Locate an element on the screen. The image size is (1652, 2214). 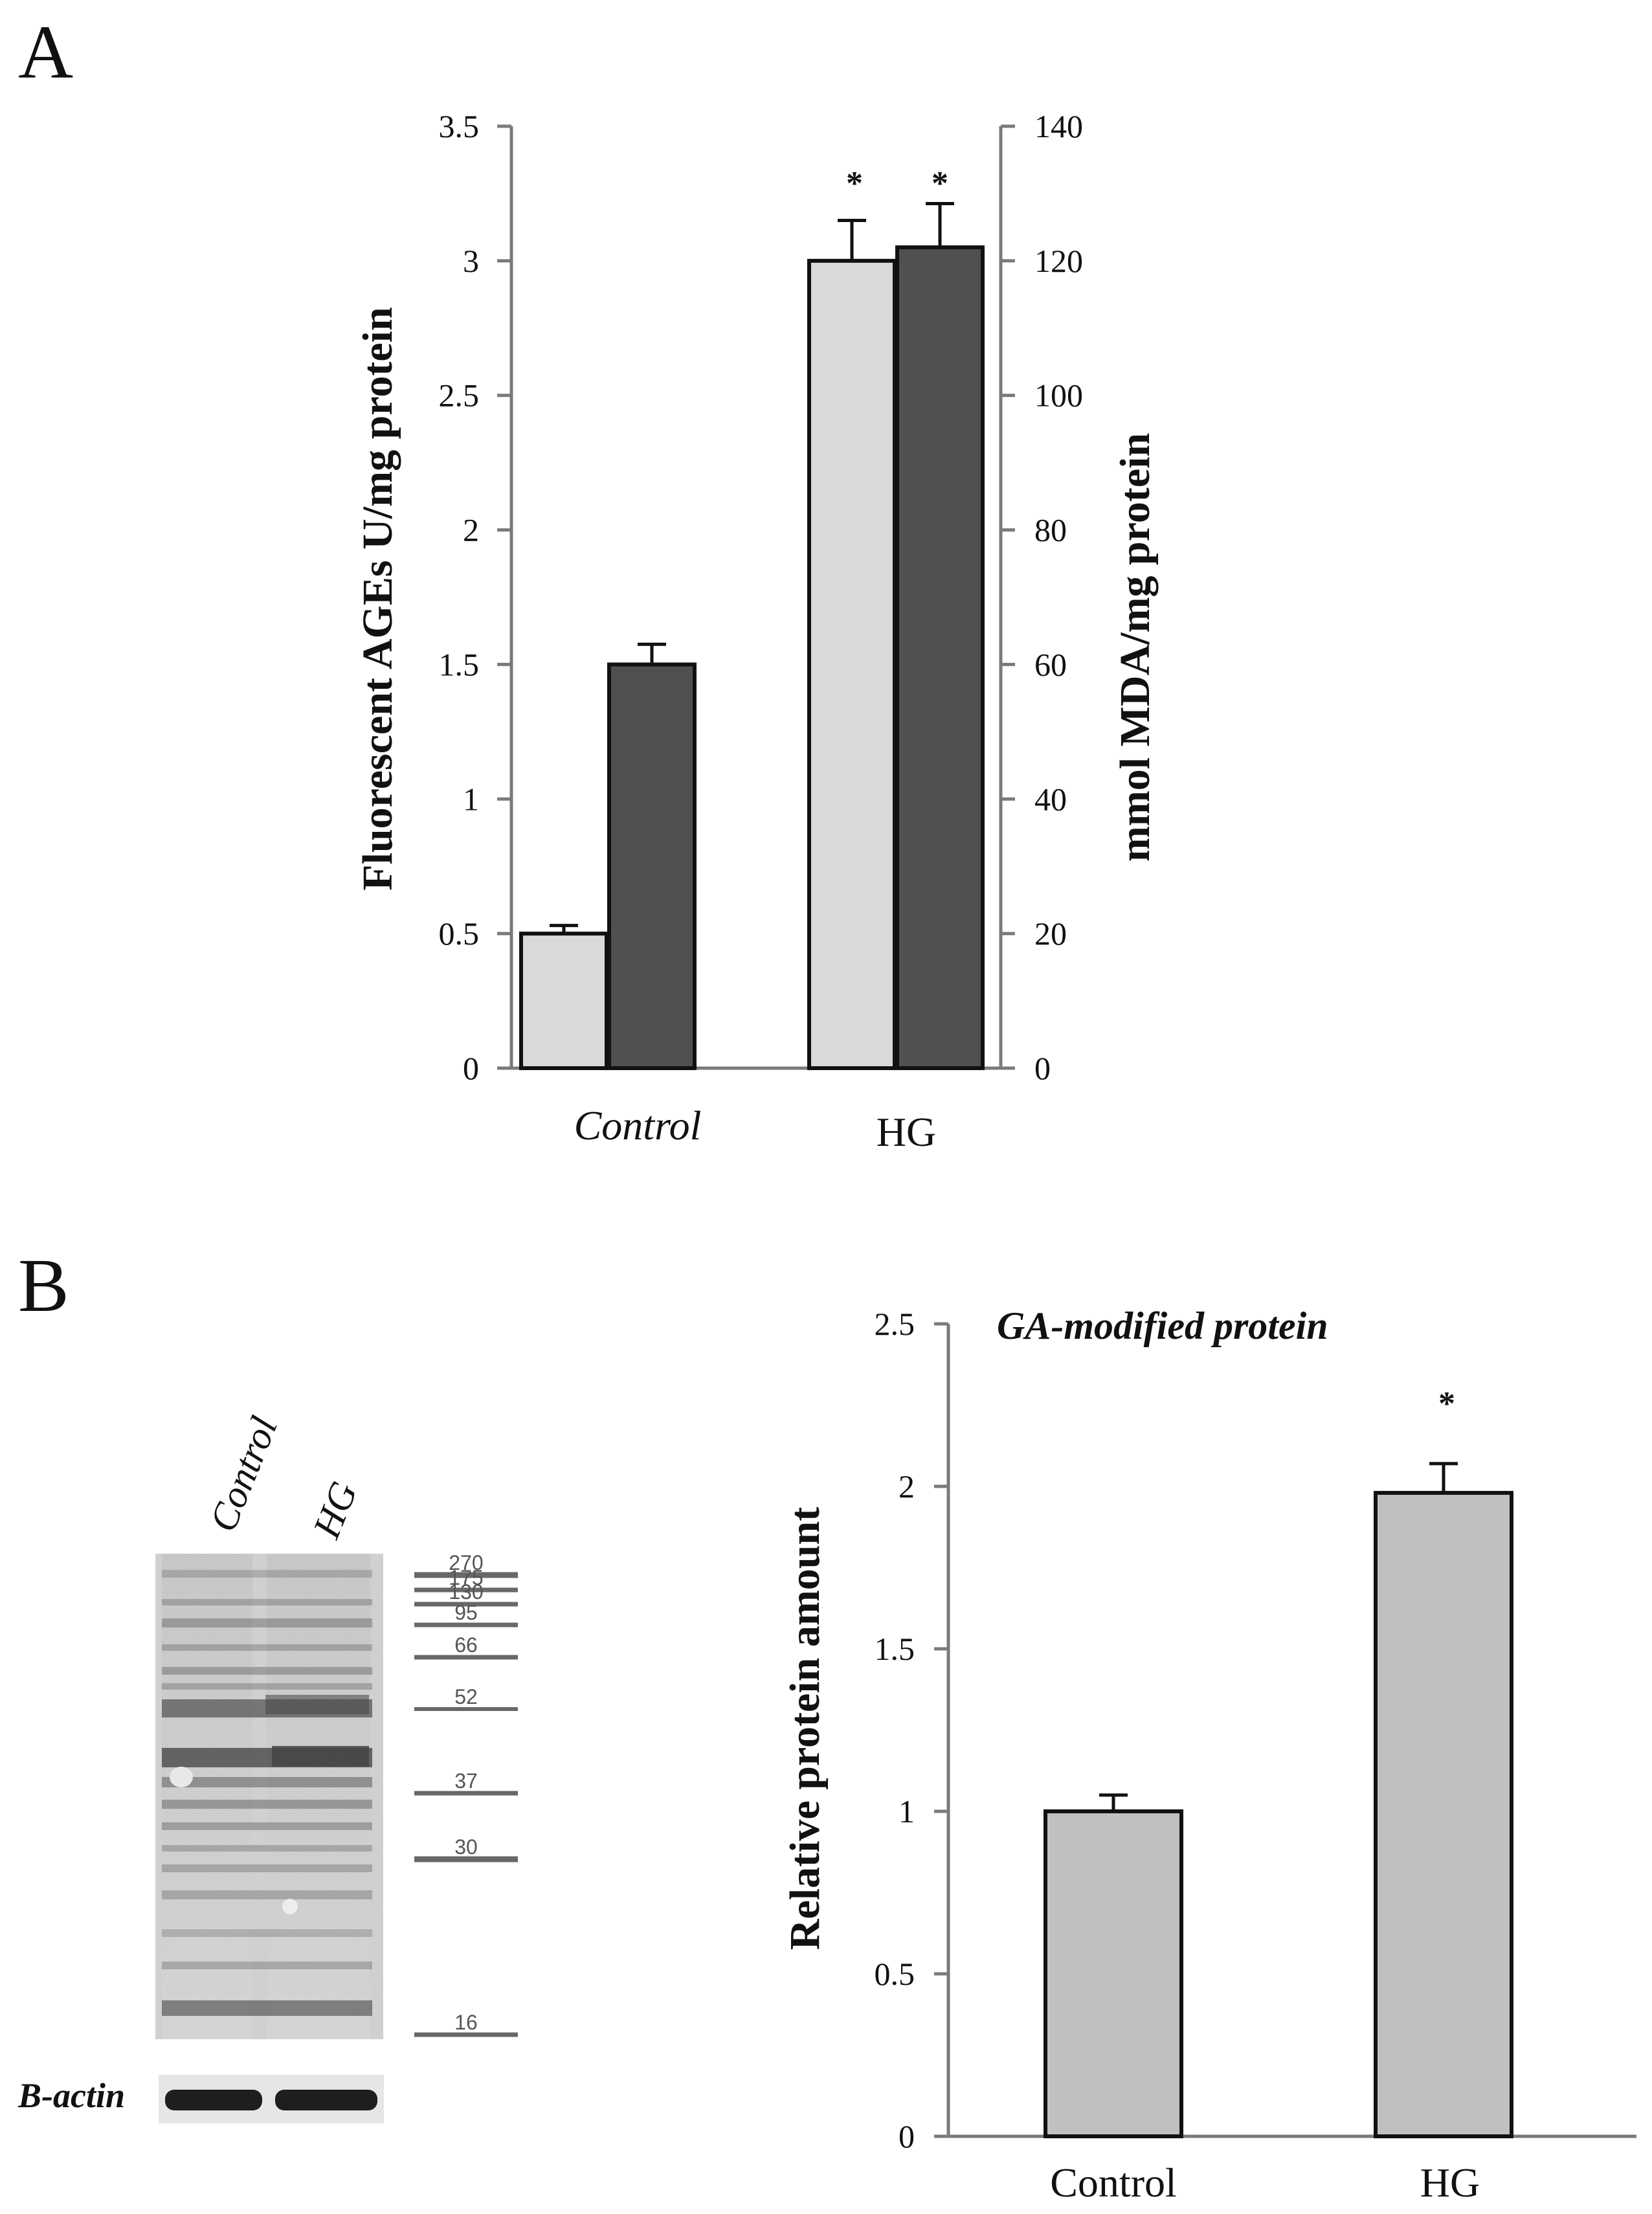
marker-label: 52 is located at coordinates (466, 1696).